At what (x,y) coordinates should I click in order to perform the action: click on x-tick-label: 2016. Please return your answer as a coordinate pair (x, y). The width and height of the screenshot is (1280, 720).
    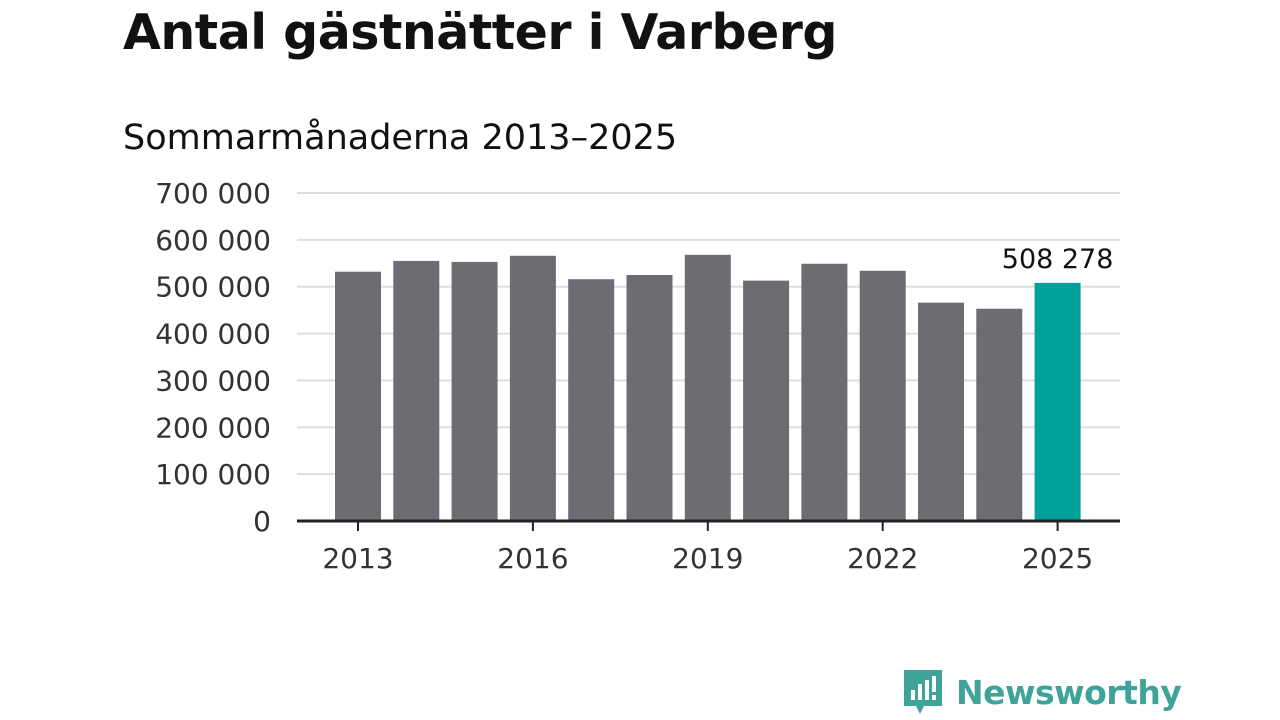
    Looking at the image, I should click on (532, 558).